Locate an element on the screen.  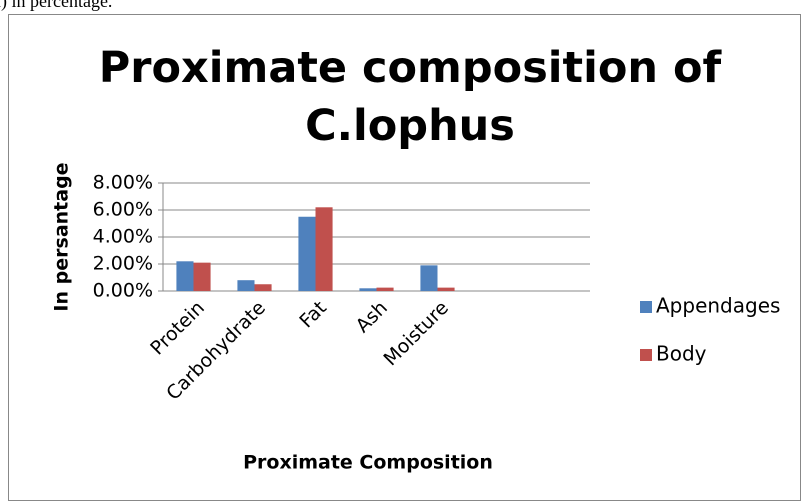
y-tick-label: 0.00% is located at coordinates (123, 291).